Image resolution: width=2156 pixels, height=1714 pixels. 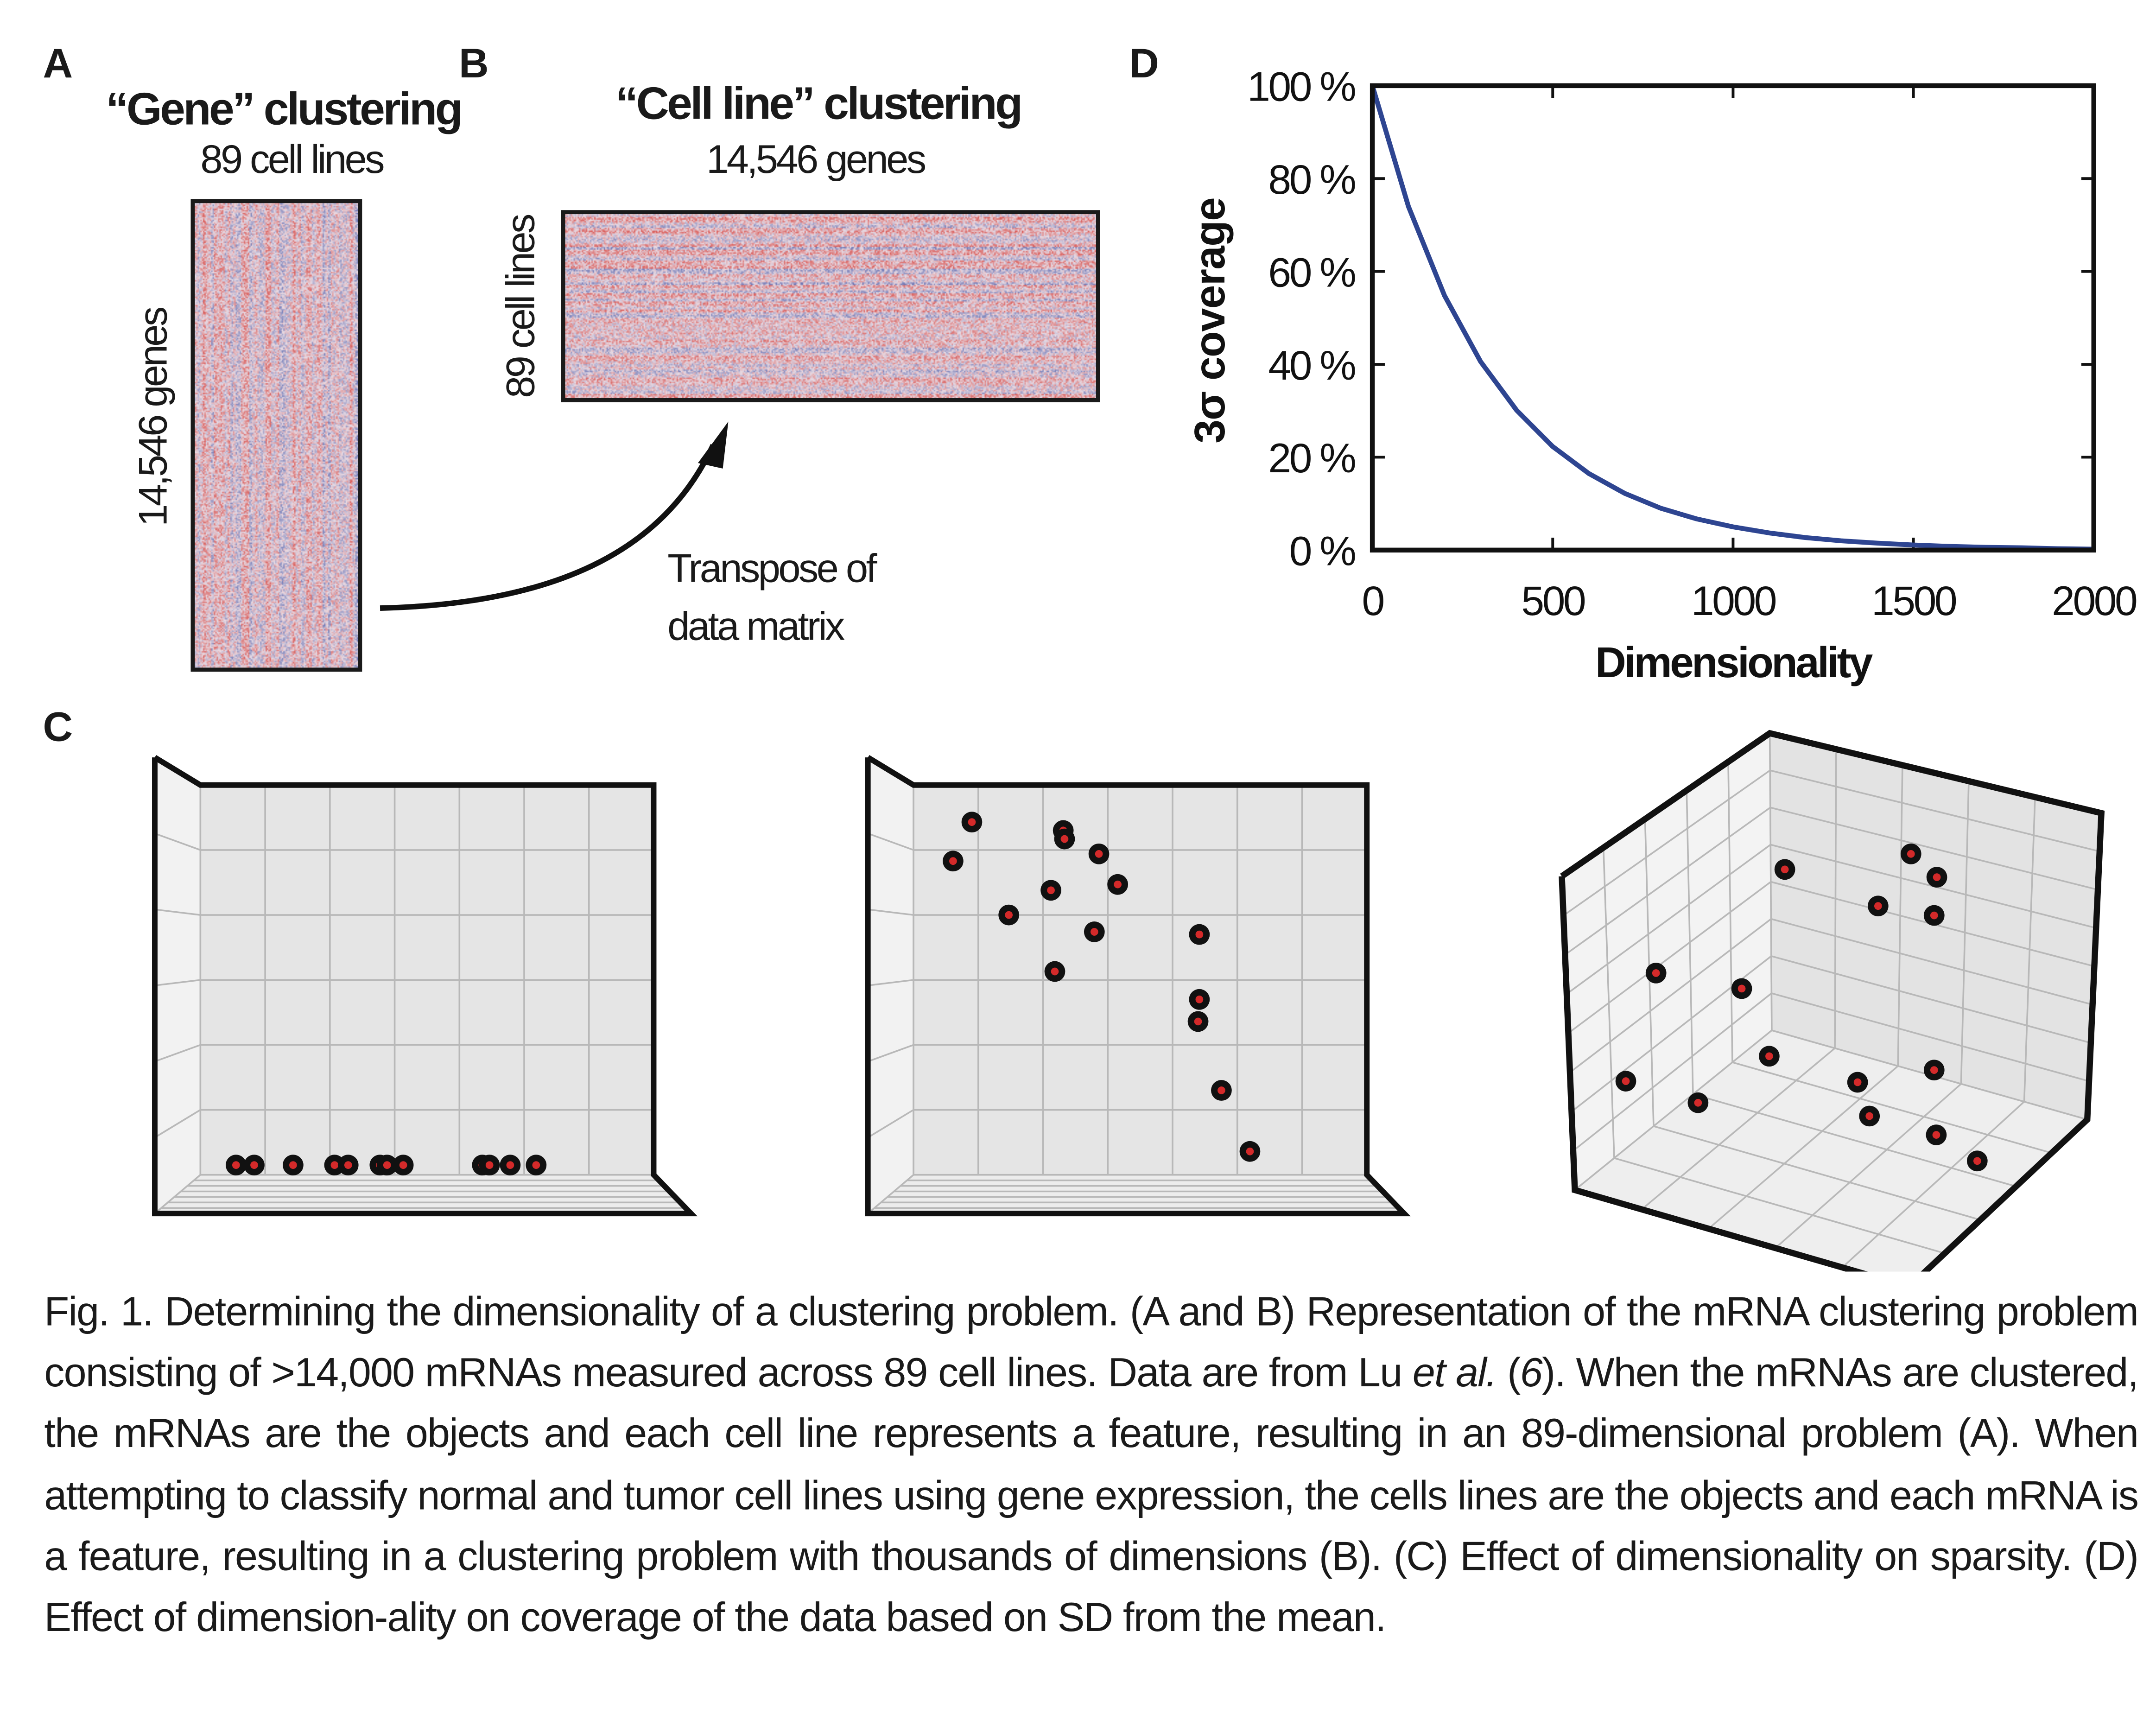 I want to click on heatmap-b-canvas, so click(x=831, y=306).